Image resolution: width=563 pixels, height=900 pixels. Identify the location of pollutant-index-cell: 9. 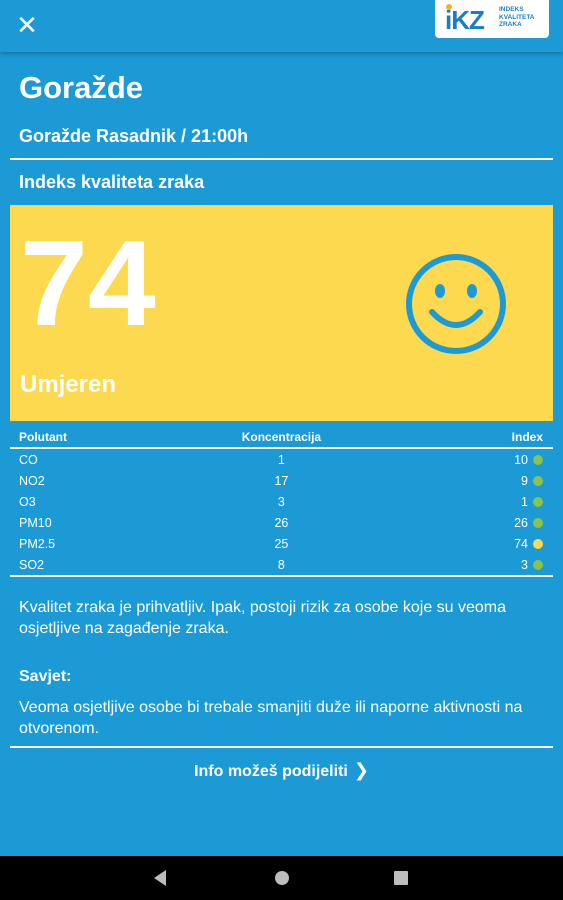
(490, 480).